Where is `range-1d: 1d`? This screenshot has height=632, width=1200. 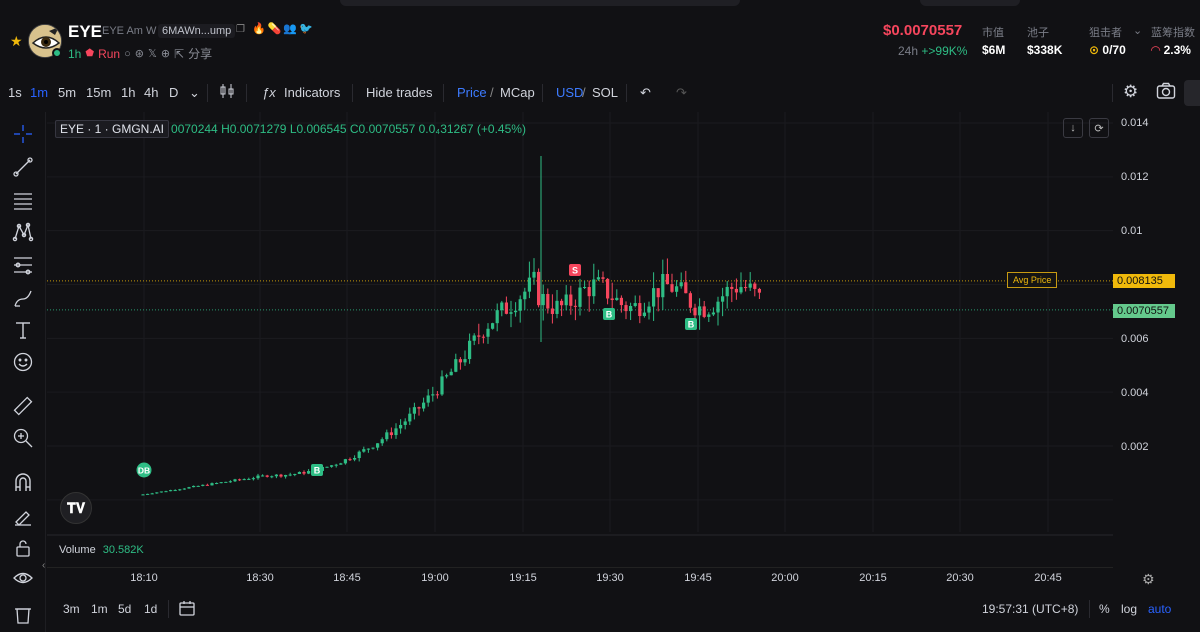
range-1d: 1d is located at coordinates (151, 609).